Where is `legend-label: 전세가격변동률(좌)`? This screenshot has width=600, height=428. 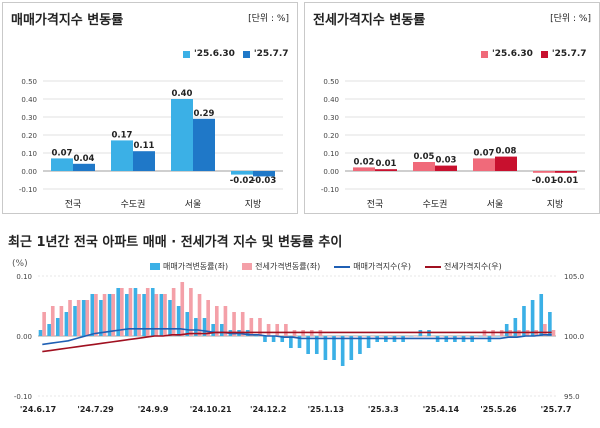 legend-label: 전세가격변동률(좌) is located at coordinates (288, 266).